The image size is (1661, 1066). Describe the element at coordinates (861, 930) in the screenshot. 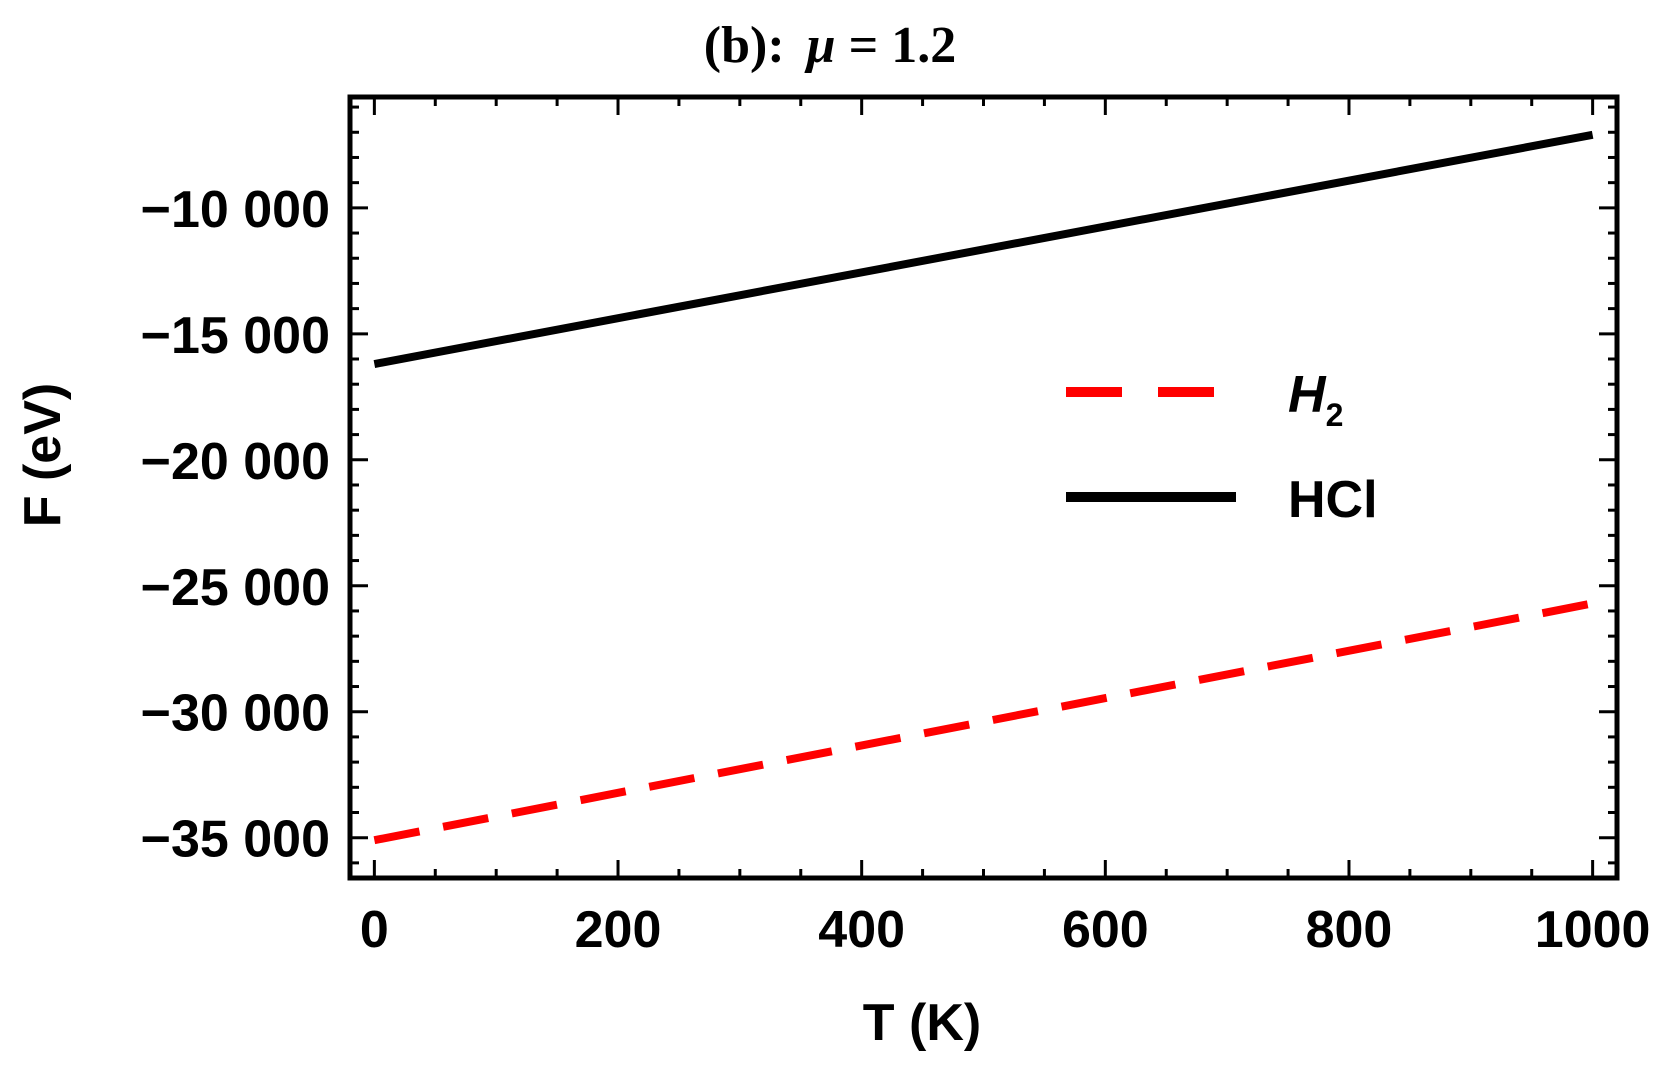

I see `x-tick-label: 400` at that location.